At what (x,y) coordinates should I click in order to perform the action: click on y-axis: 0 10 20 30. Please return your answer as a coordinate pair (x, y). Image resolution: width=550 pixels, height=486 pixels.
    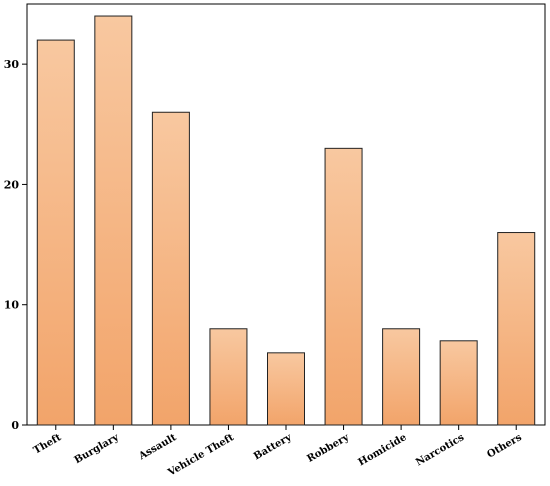
    Looking at the image, I should click on (15, 245).